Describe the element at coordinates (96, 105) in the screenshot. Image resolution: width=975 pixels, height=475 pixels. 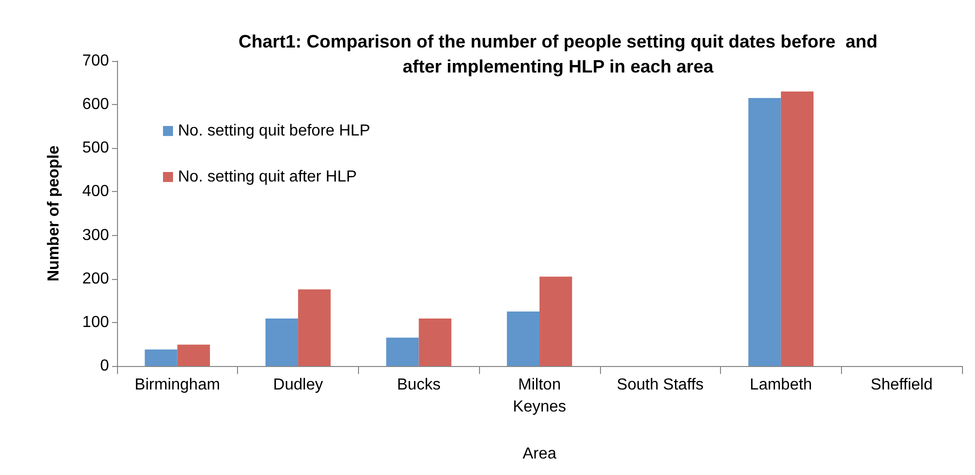
I see `y-tick-label: 600` at that location.